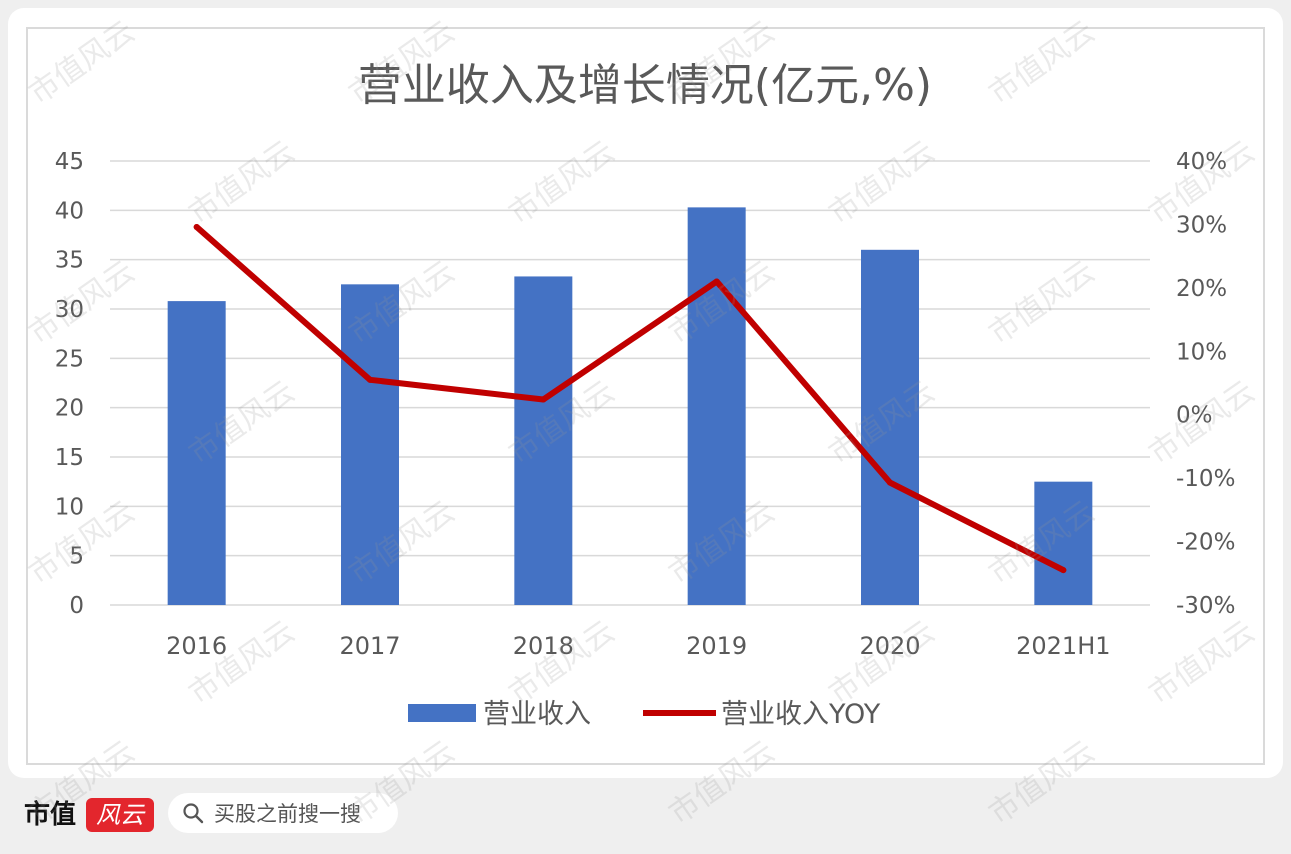 The image size is (1291, 854). I want to click on y-right-tick-label: -30%, so click(1205, 606).